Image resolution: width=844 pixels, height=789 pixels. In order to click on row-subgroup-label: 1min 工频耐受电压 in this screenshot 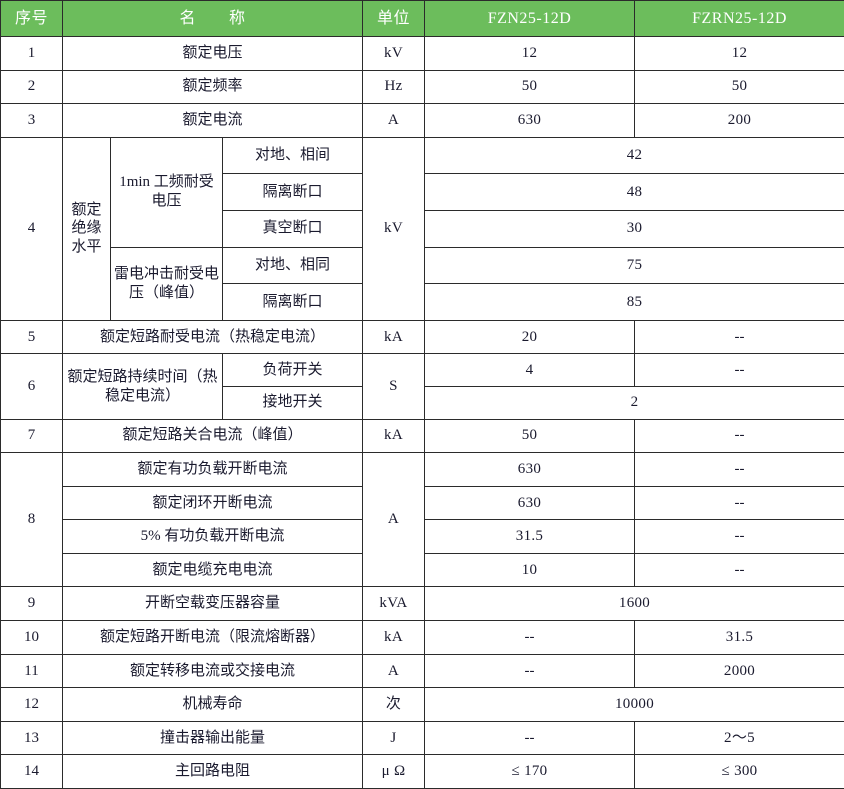, I will do `click(166, 192)`.